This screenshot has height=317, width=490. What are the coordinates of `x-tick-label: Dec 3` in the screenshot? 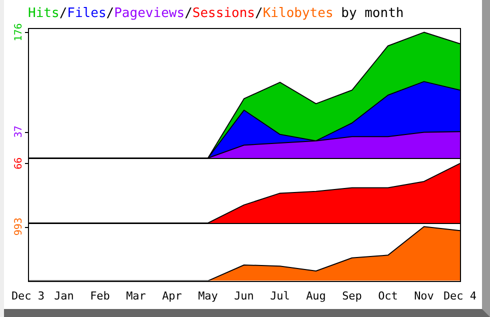 It's located at (28, 295).